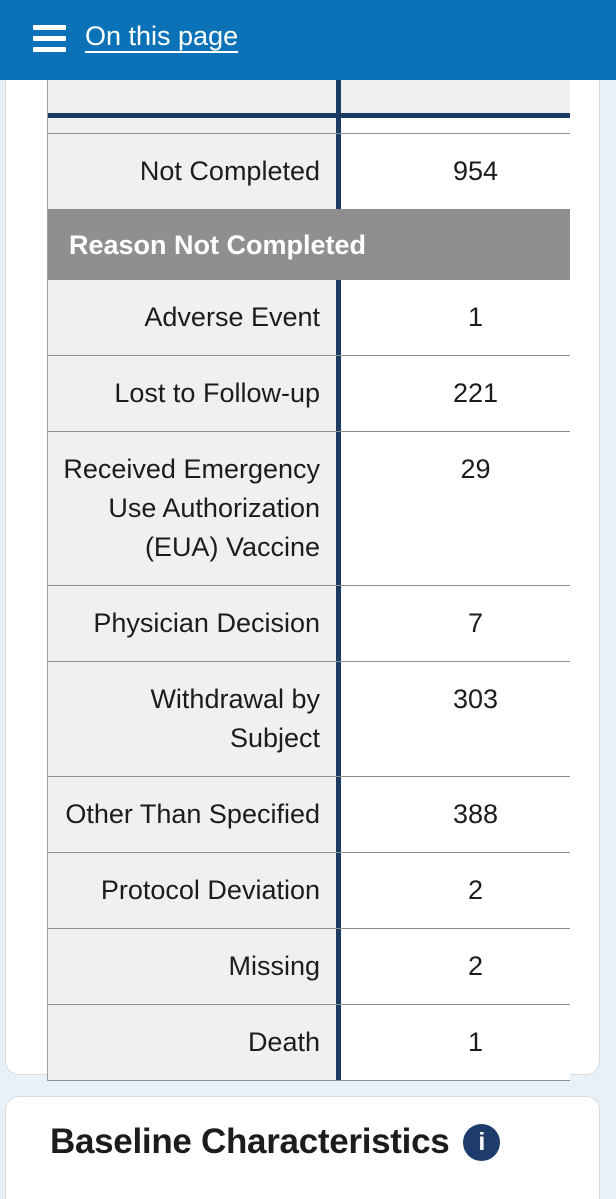 This screenshot has width=616, height=1199. Describe the element at coordinates (194, 890) in the screenshot. I see `row-header-cell: Protocol Deviation` at that location.